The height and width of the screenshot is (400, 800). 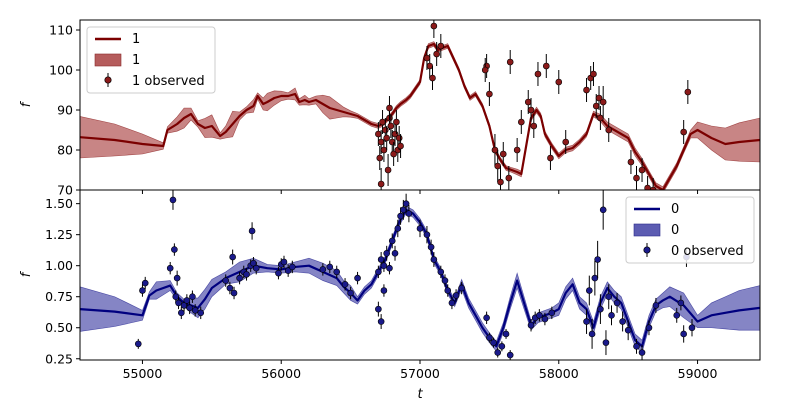 What do you see at coordinates (420, 373) in the screenshot?
I see `bottom-xtick-label: 57000` at bounding box center [420, 373].